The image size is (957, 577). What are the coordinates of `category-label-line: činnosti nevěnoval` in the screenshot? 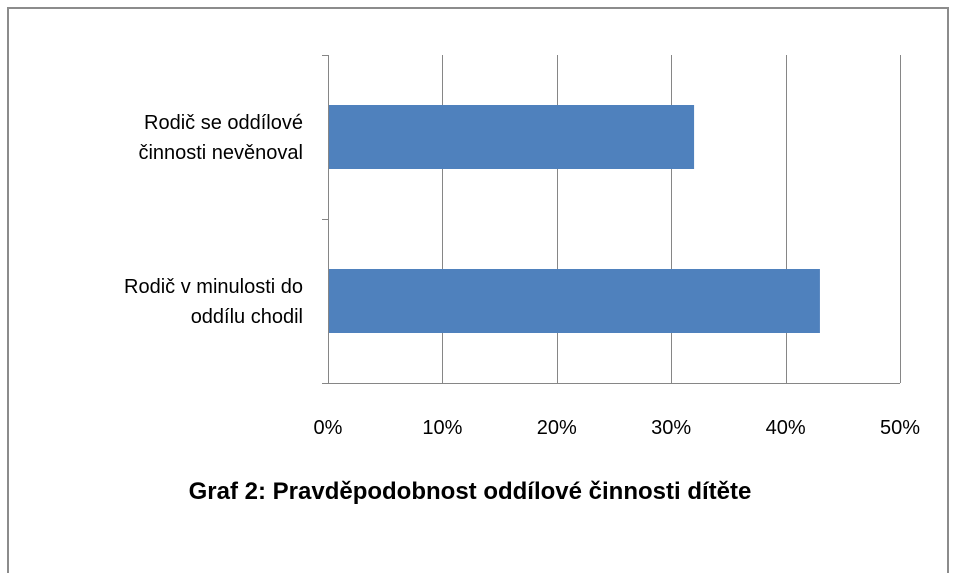 It's located at (220, 153).